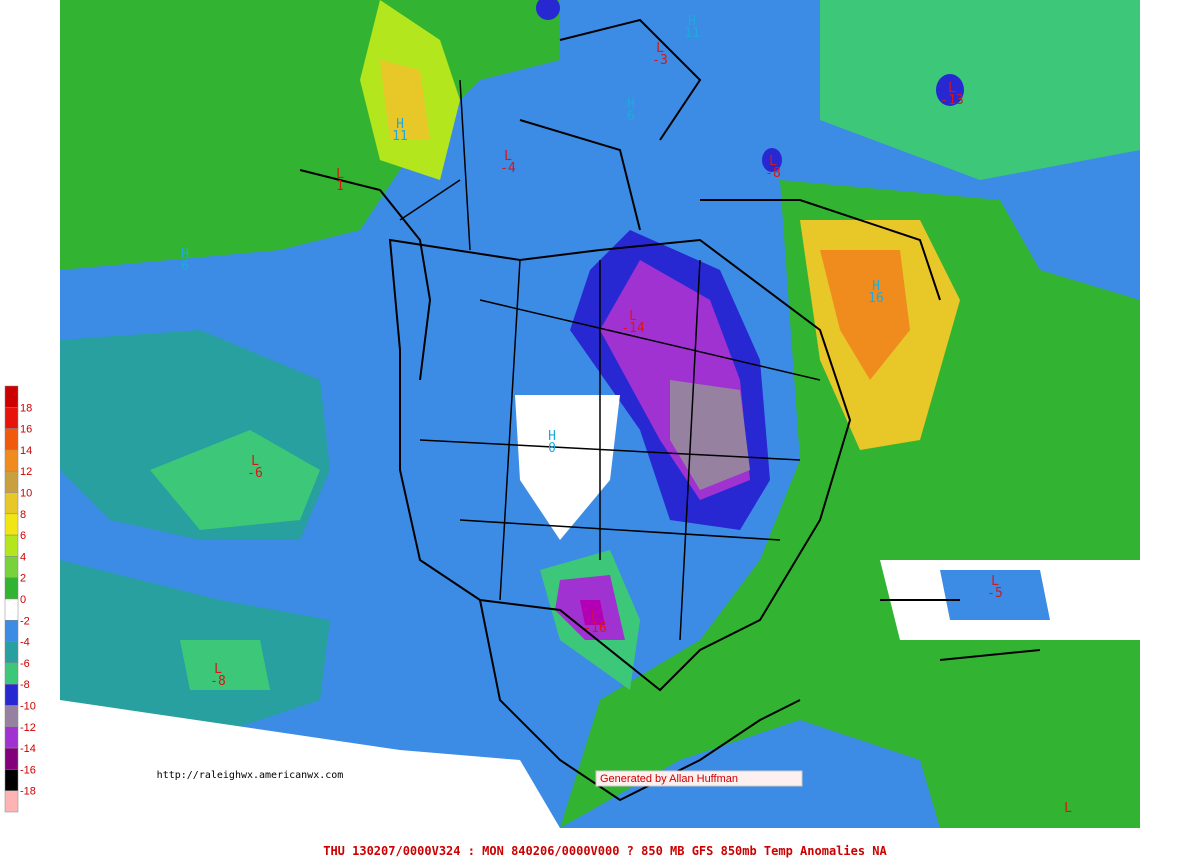 The height and width of the screenshot is (858, 1200). I want to click on center-value: -5, so click(995, 593).